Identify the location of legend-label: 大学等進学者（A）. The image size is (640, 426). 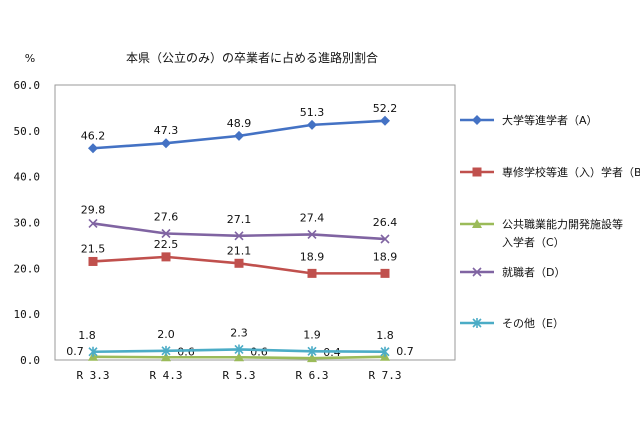
(550, 120).